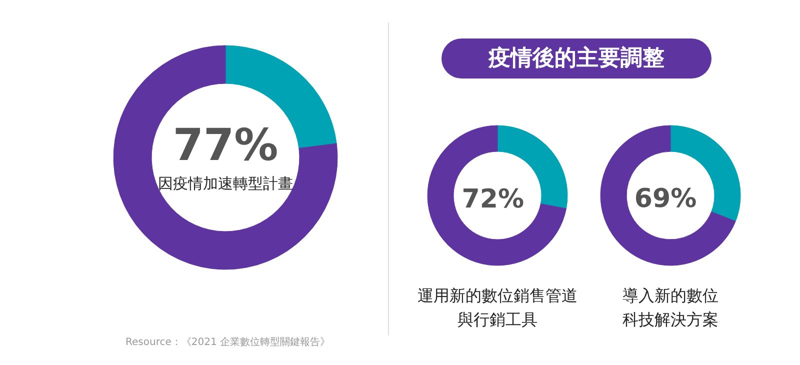  What do you see at coordinates (498, 307) in the screenshot?
I see `slice-label: 運用新的數位銷售管道與行銷工具` at bounding box center [498, 307].